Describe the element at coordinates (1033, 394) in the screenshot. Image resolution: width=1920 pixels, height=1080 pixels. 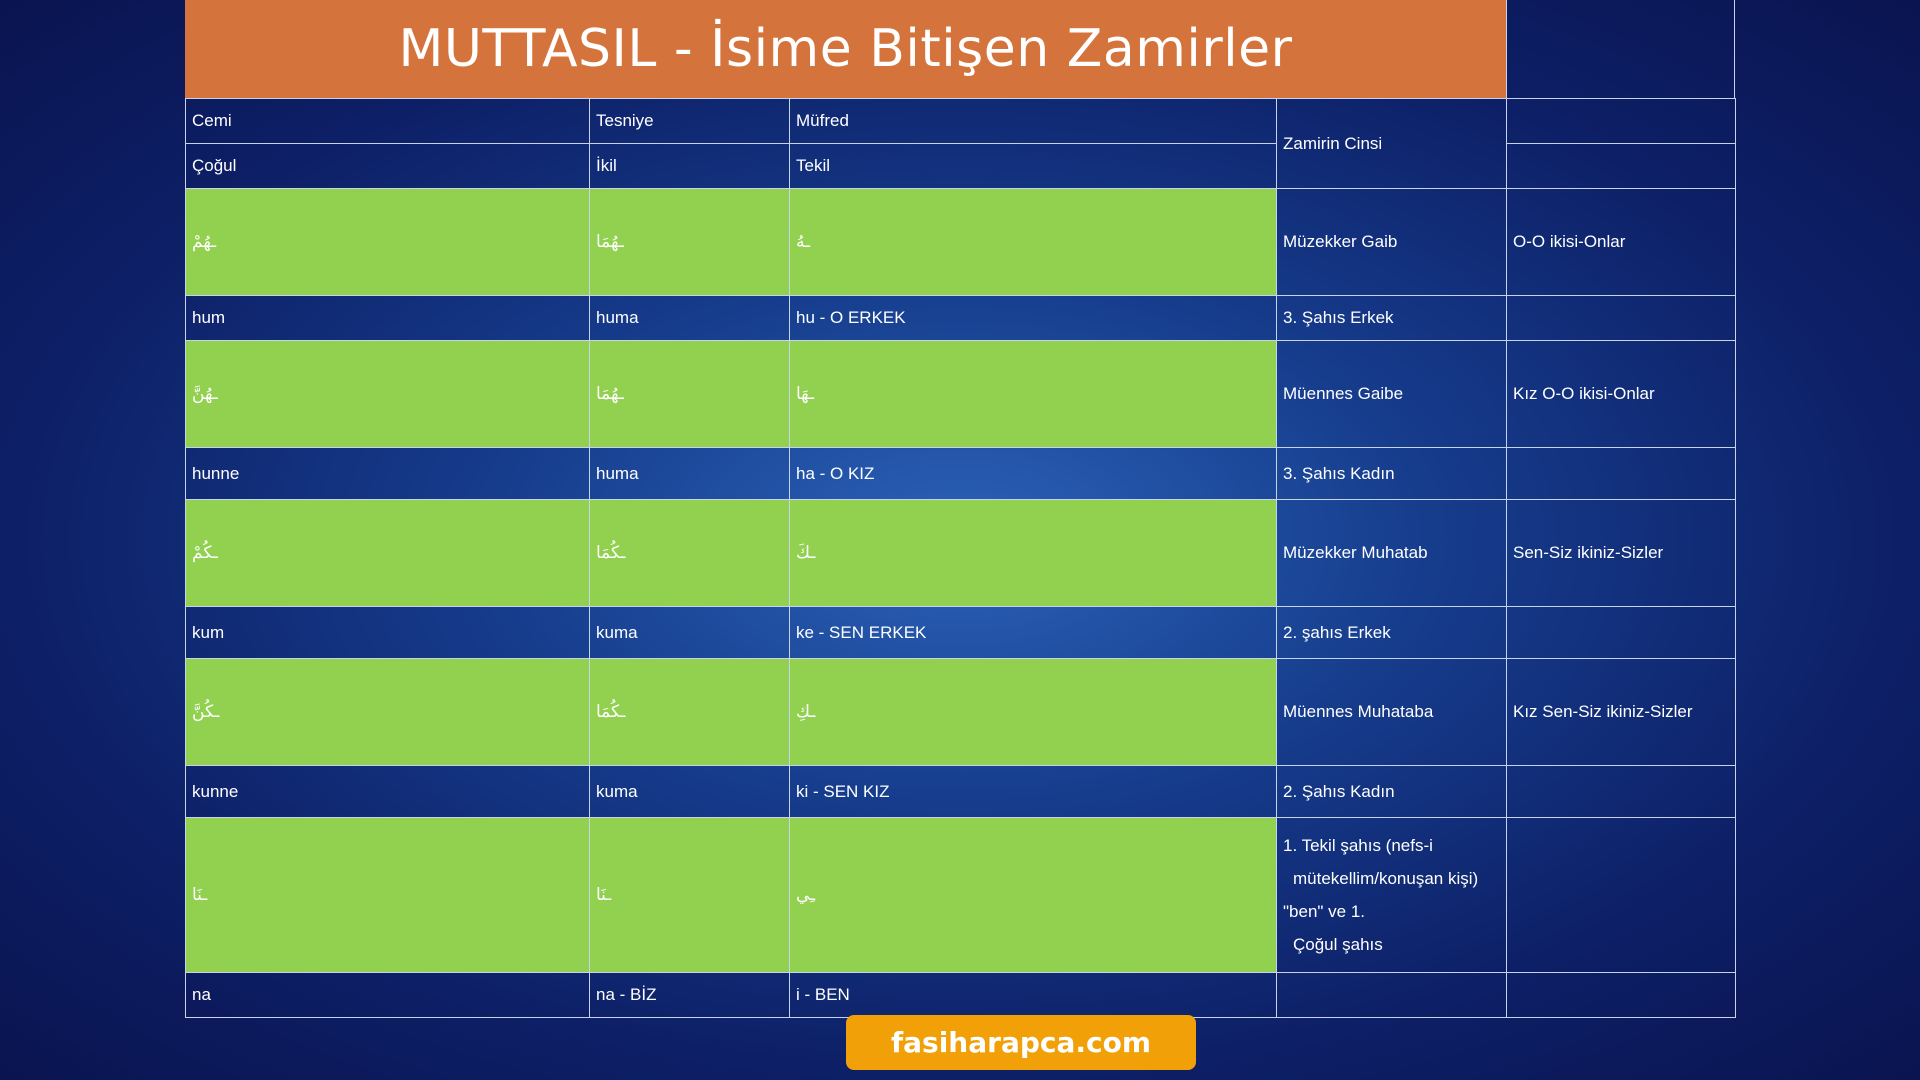
I see `arabic-mufred: ـهَا` at that location.